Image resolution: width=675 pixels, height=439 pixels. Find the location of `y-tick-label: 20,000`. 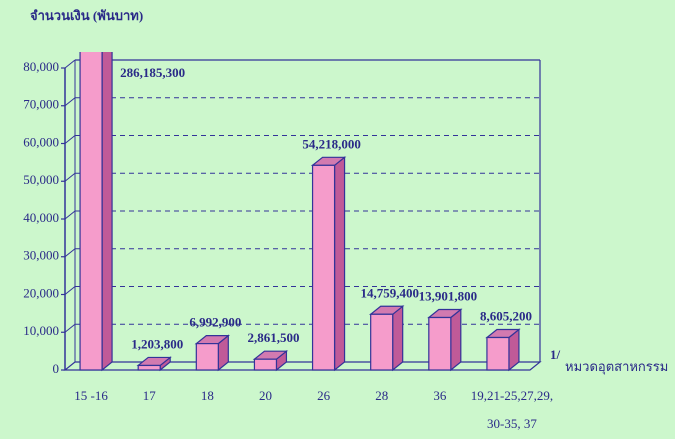

y-tick-label: 20,000 is located at coordinates (41, 292).